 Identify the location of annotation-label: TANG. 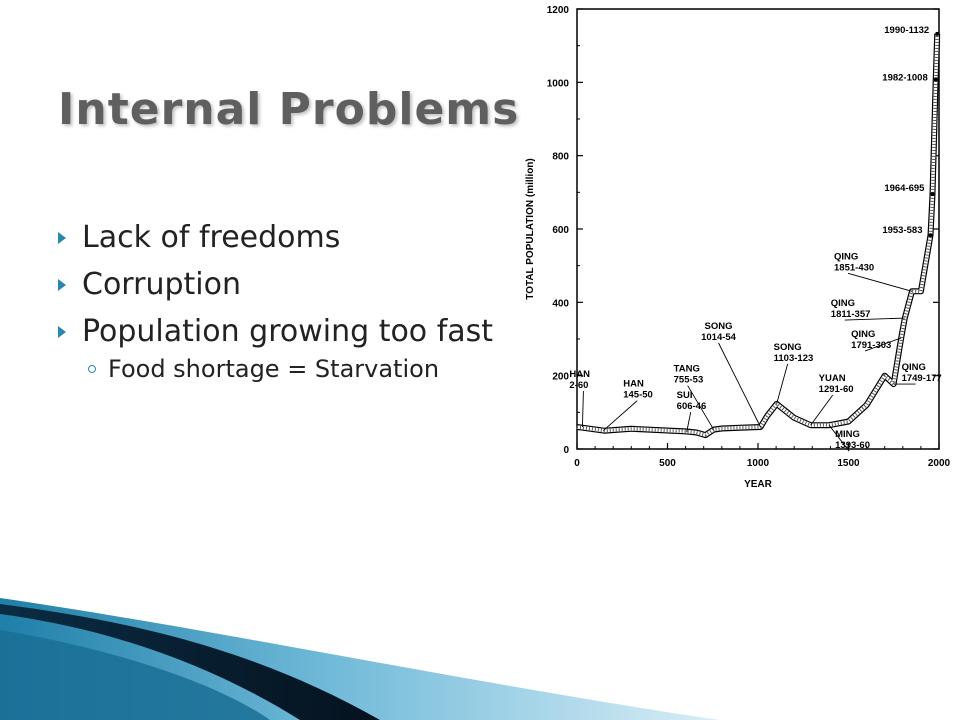
(687, 369).